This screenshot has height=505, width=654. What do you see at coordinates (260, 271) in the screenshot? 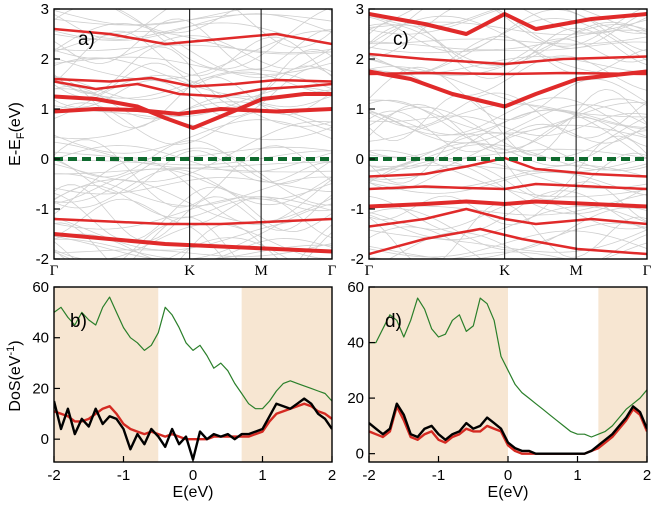
I see `kpoint-label: M` at bounding box center [260, 271].